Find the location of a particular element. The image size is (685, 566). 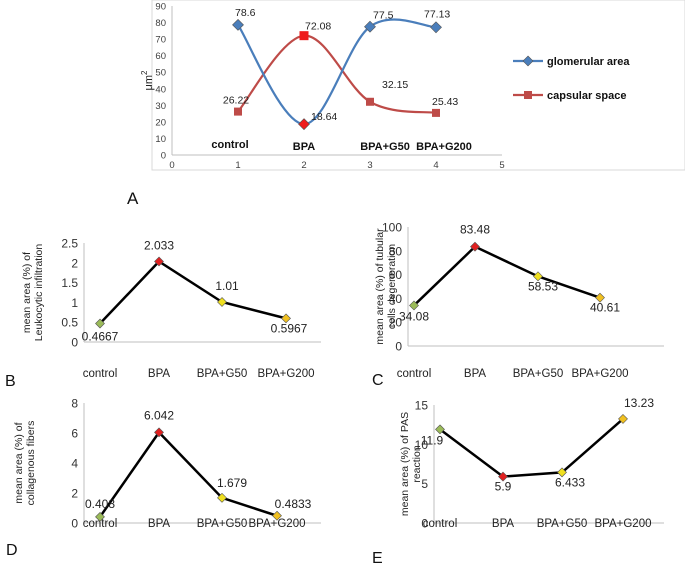

glomerular-value-label: 18.64 is located at coordinates (324, 117).